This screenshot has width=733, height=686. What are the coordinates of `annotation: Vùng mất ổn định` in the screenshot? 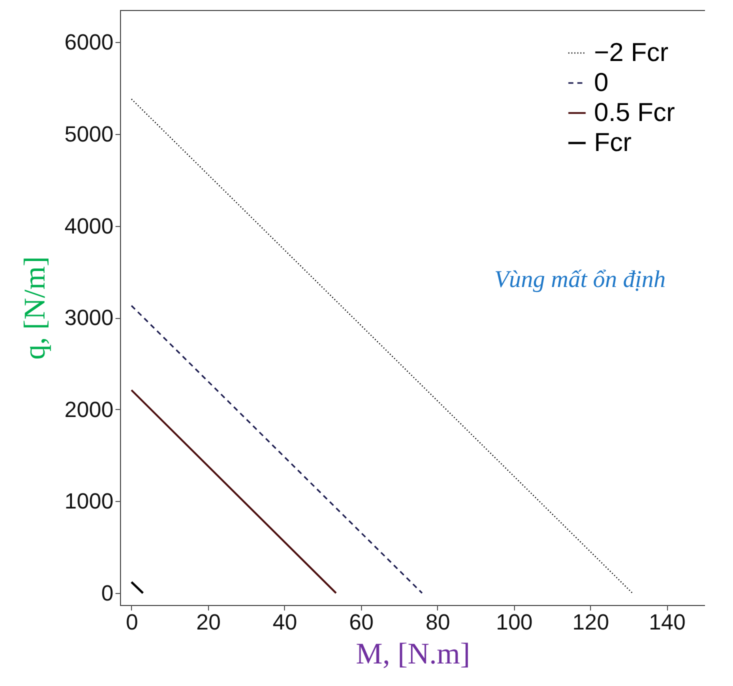 It's located at (580, 280).